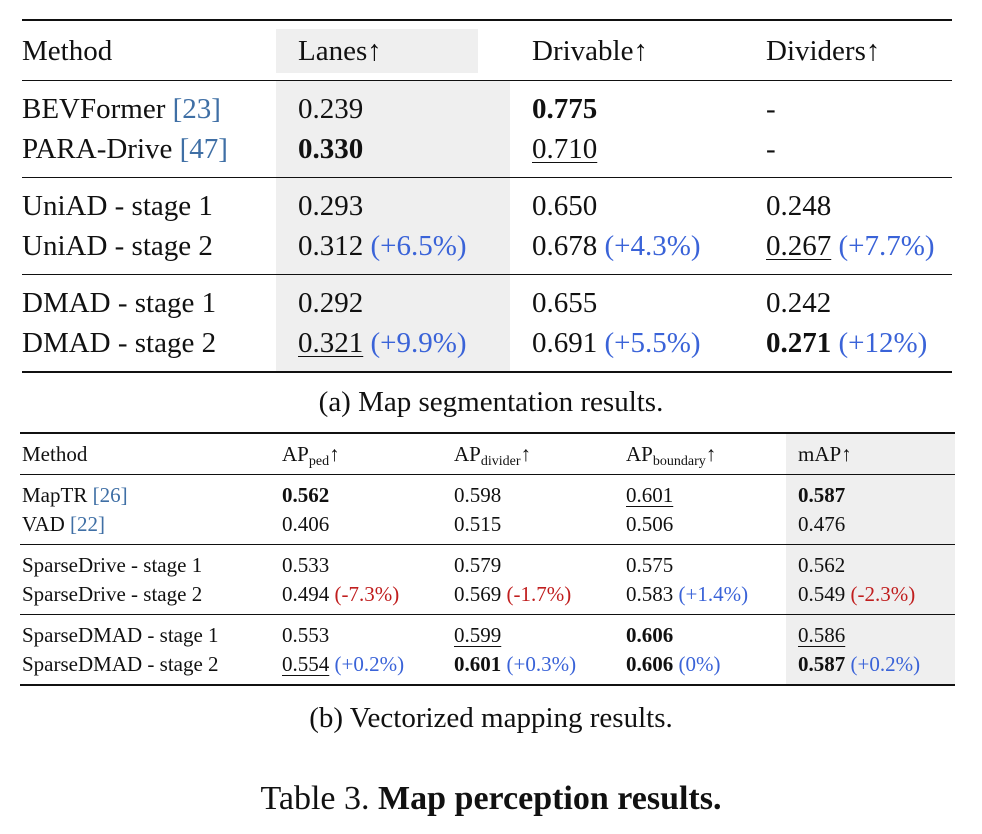  I want to click on ap-boundary-cell: 0.601, so click(700, 492).